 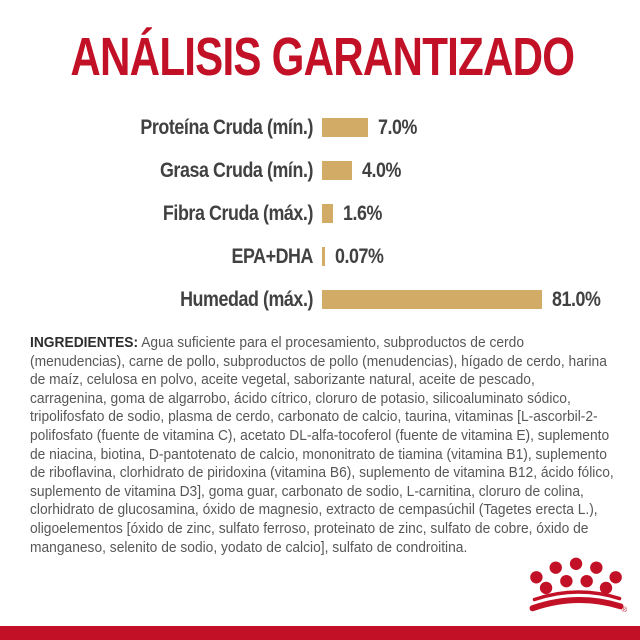 What do you see at coordinates (381, 170) in the screenshot?
I see `nutrient-value: 4.0%` at bounding box center [381, 170].